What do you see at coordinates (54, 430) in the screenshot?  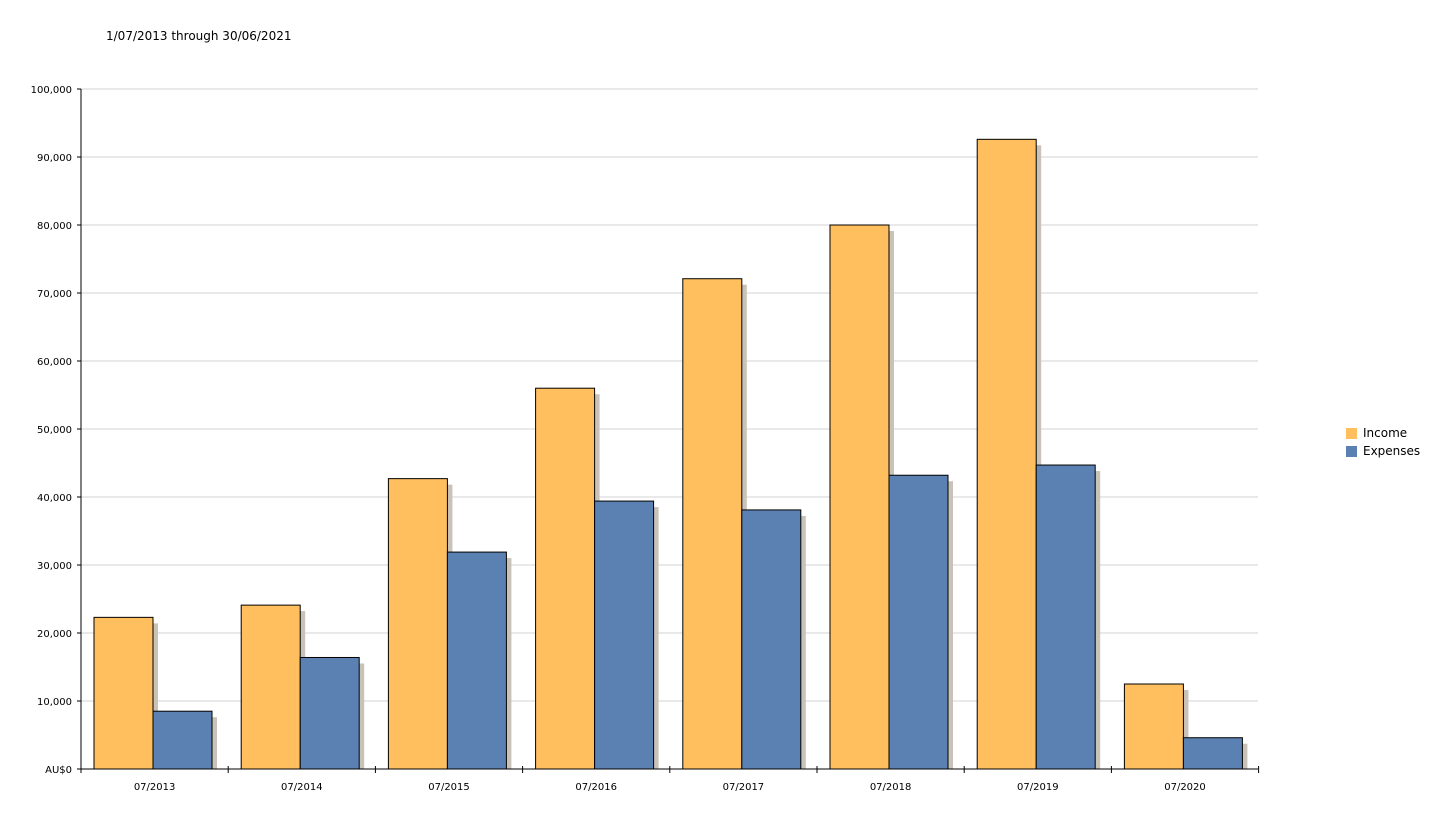 I see `y-tick-label: 50,000` at bounding box center [54, 430].